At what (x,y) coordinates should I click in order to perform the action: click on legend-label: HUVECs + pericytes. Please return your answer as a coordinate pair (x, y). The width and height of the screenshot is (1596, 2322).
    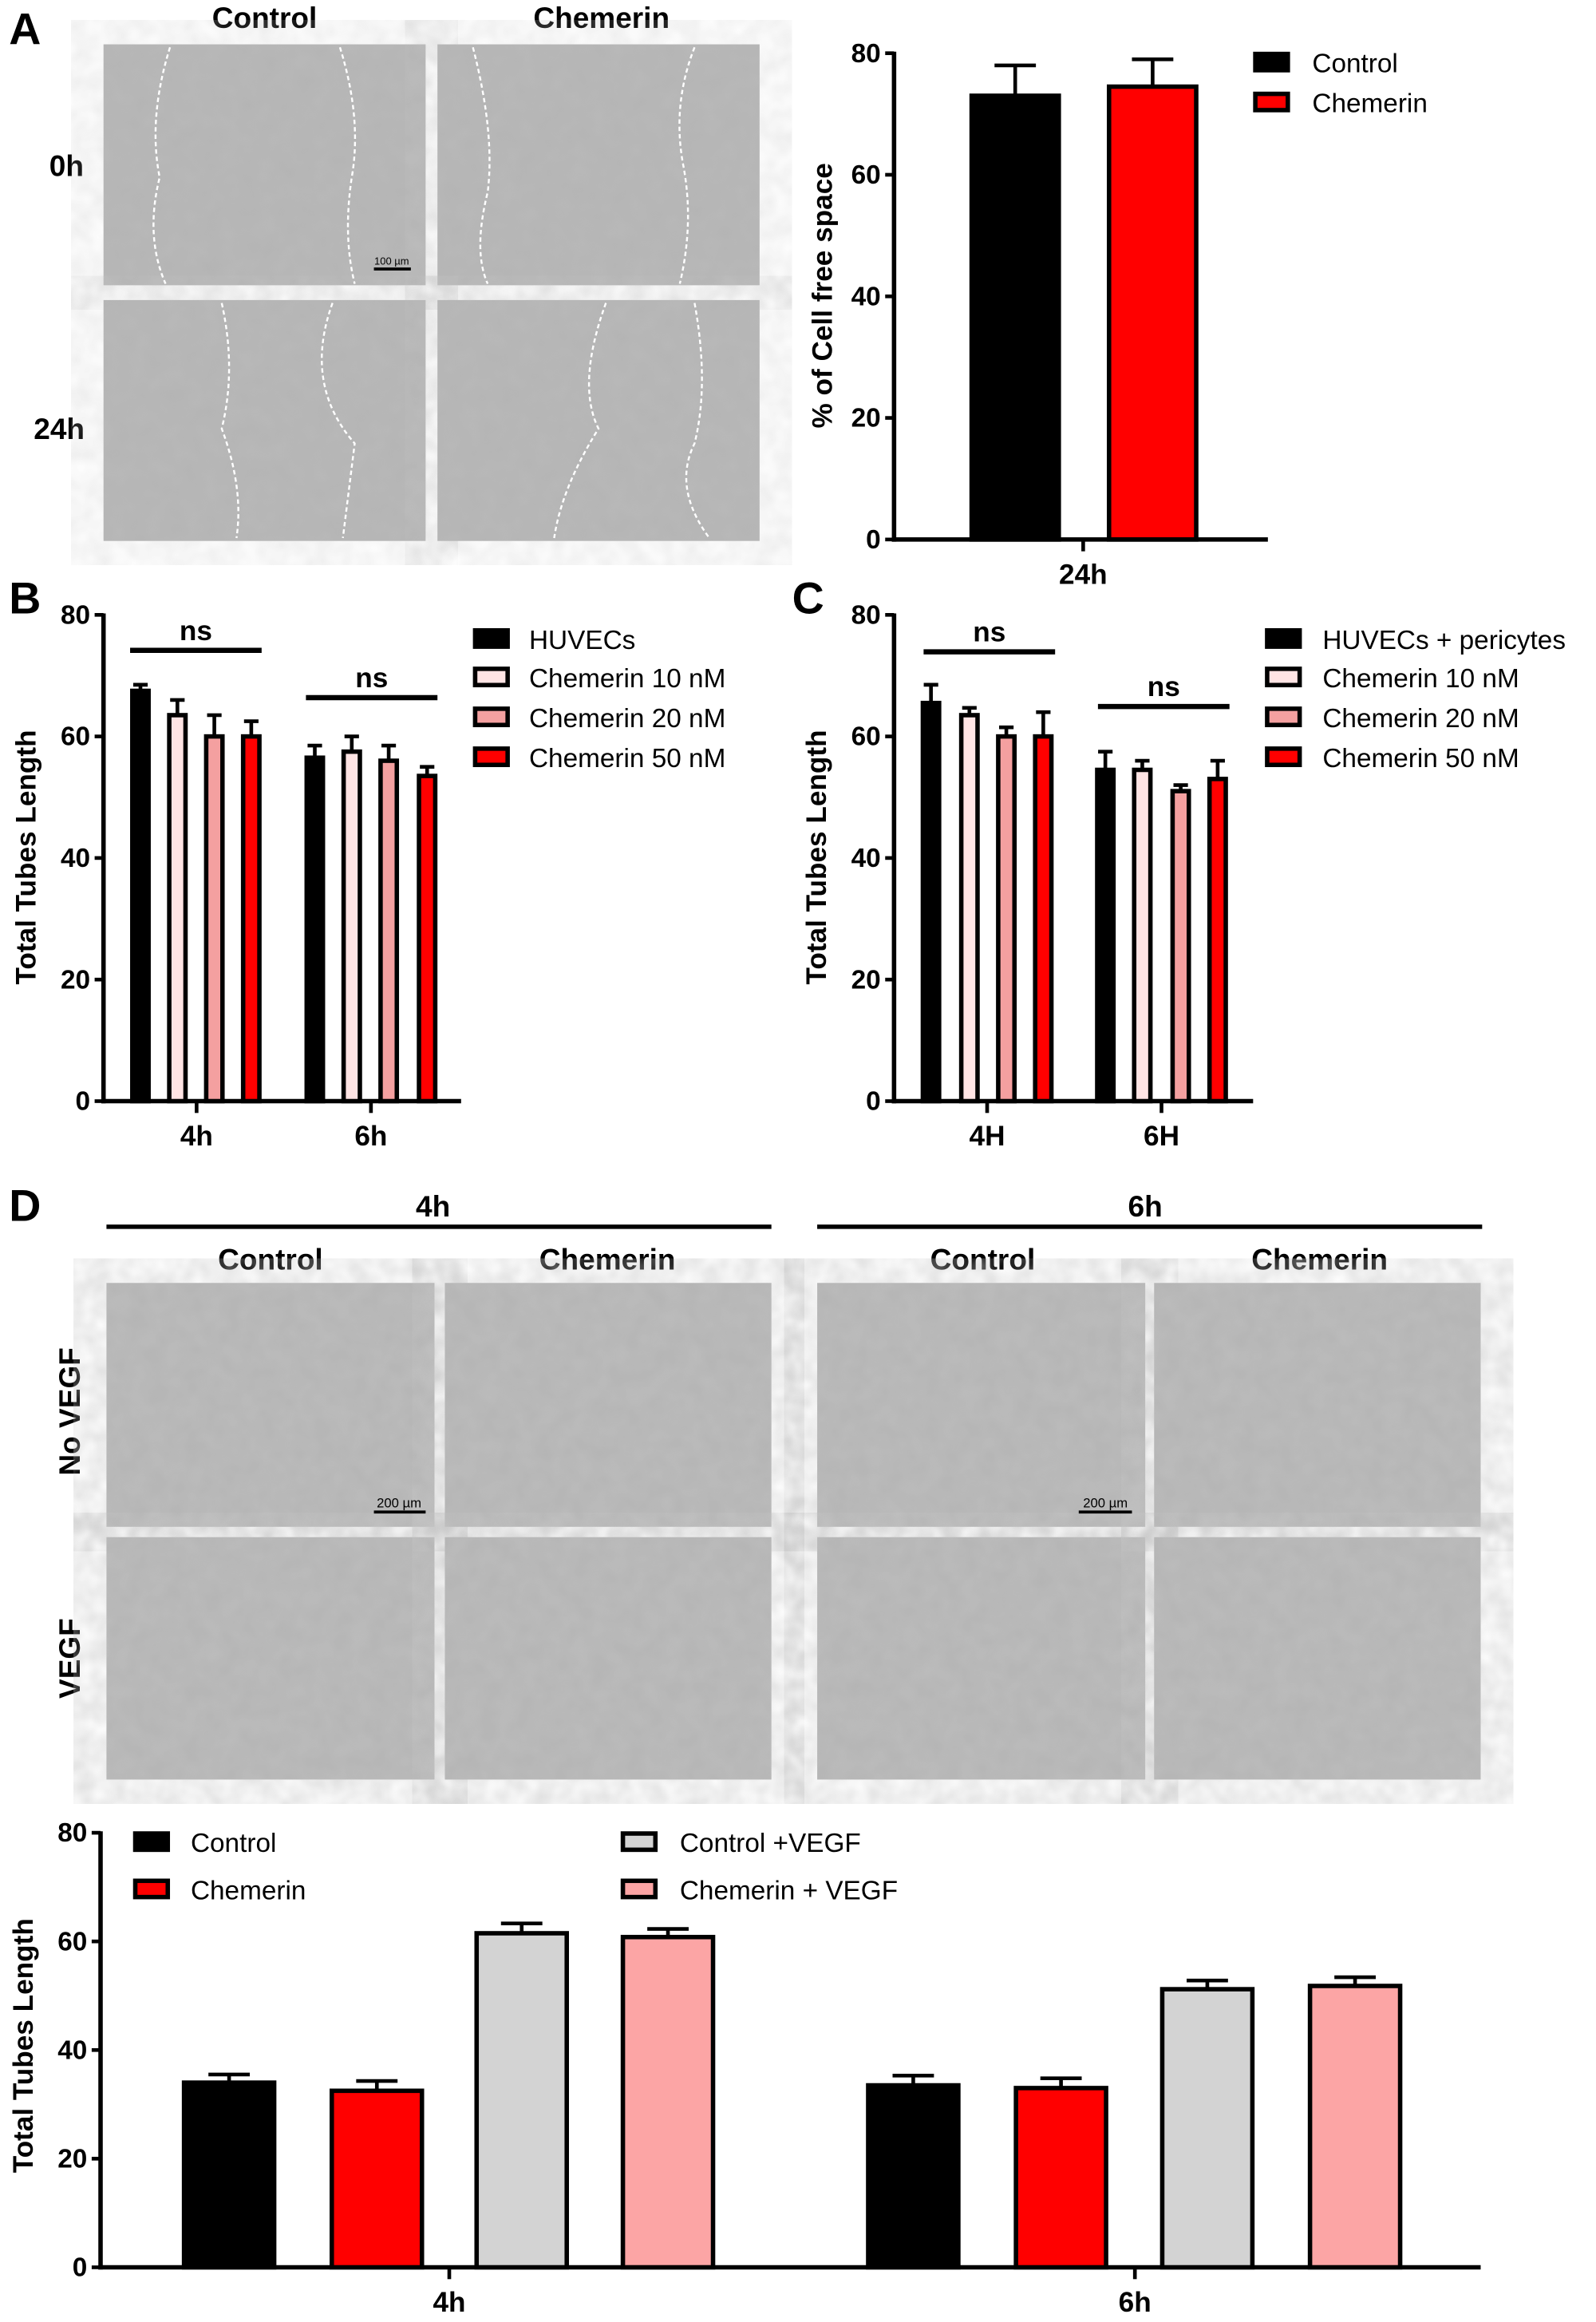
    Looking at the image, I should click on (1444, 640).